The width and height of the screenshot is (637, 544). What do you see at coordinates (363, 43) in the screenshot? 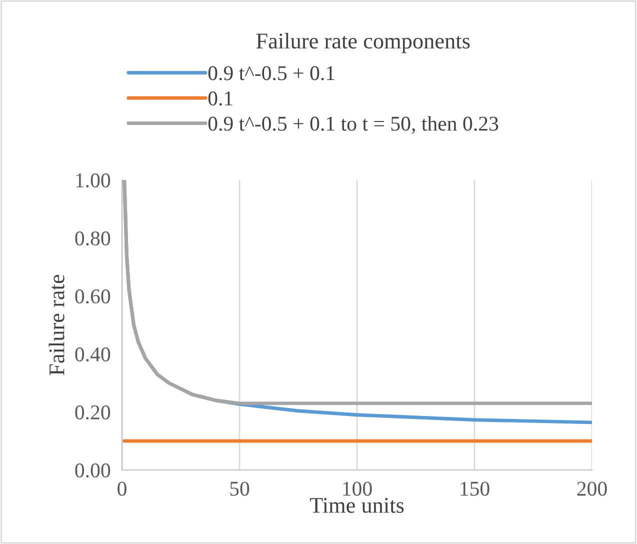
I see `chart-title: Failure rate components` at bounding box center [363, 43].